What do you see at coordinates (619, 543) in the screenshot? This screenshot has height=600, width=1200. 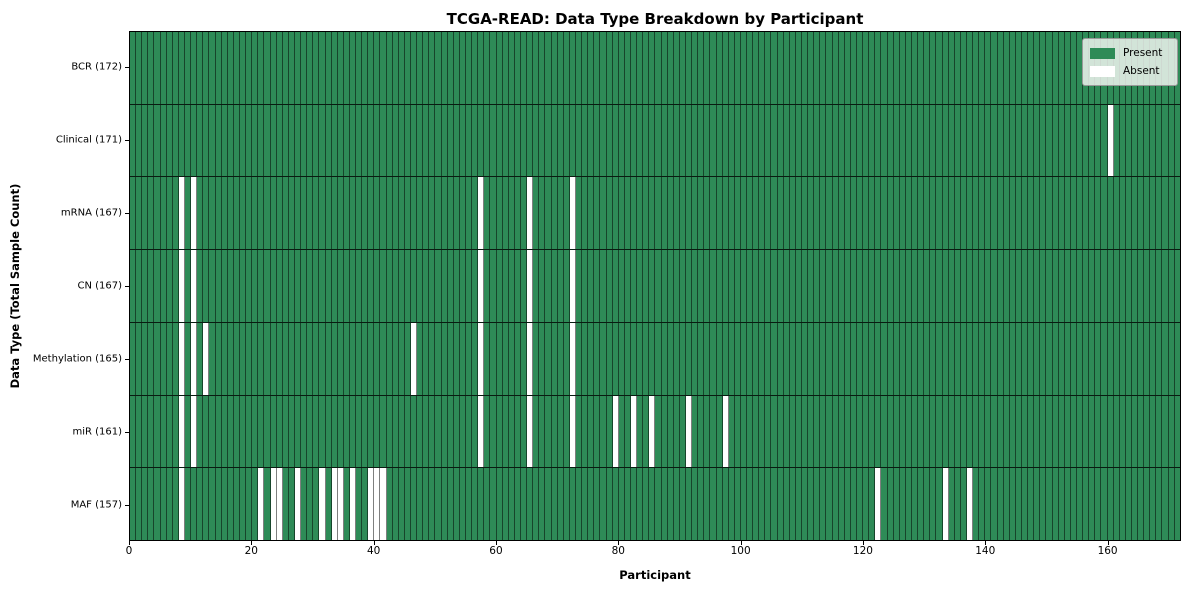 I see `x-tick-mark` at bounding box center [619, 543].